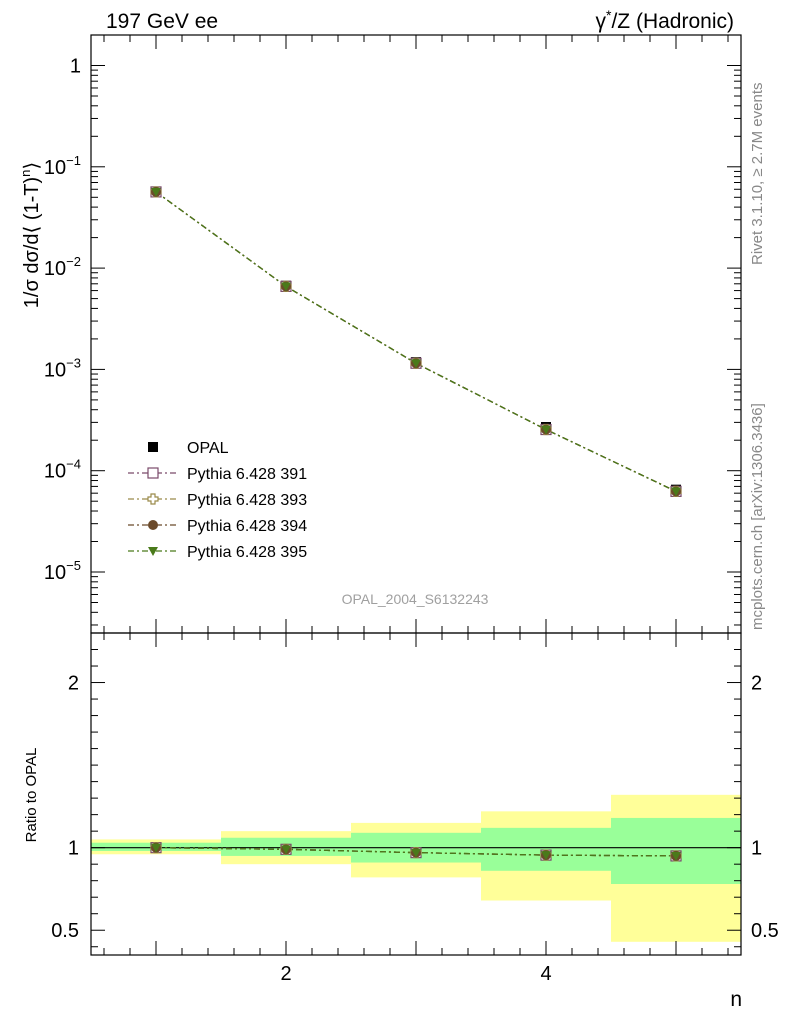  What do you see at coordinates (73, 261) in the screenshot?
I see `main-y-tick-label-exponent: −2` at bounding box center [73, 261].